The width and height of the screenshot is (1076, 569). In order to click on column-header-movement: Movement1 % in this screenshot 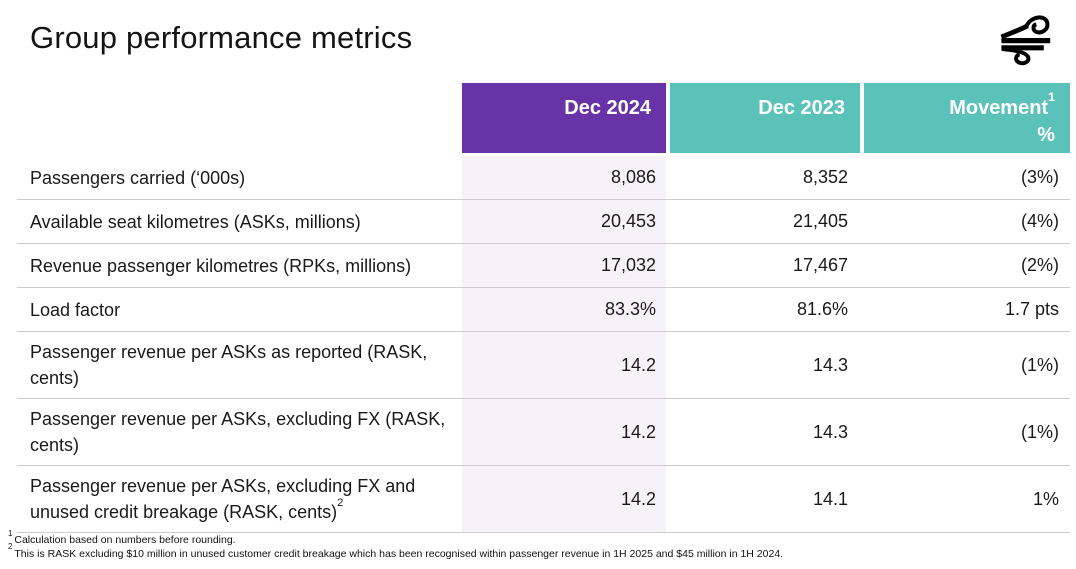, I will do `click(967, 118)`.